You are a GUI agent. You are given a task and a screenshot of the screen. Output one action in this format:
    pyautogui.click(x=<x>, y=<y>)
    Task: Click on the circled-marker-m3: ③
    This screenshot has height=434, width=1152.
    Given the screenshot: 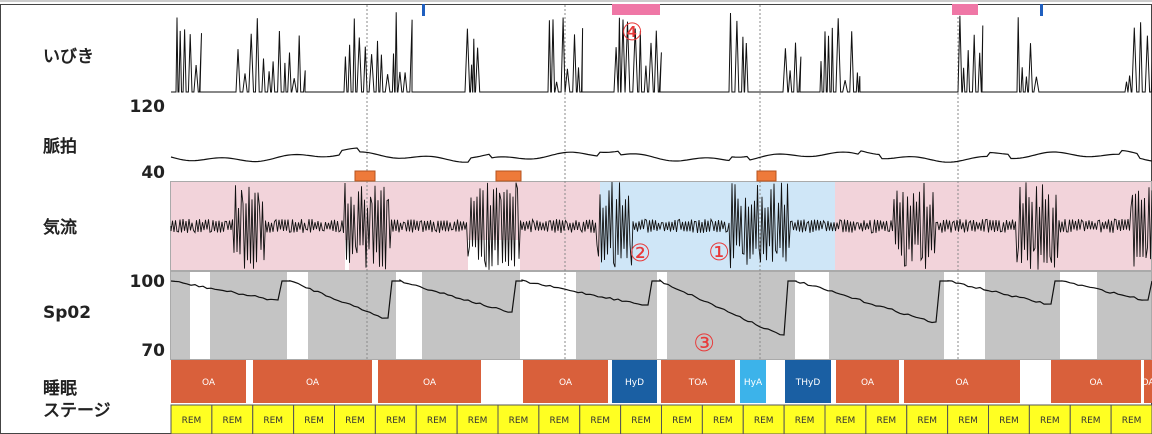 What is the action you would take?
    pyautogui.click(x=704, y=343)
    